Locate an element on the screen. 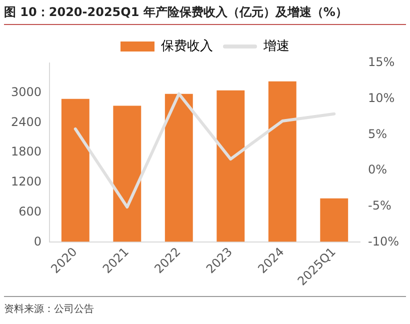  y2-tick-label: 15% is located at coordinates (381, 62).